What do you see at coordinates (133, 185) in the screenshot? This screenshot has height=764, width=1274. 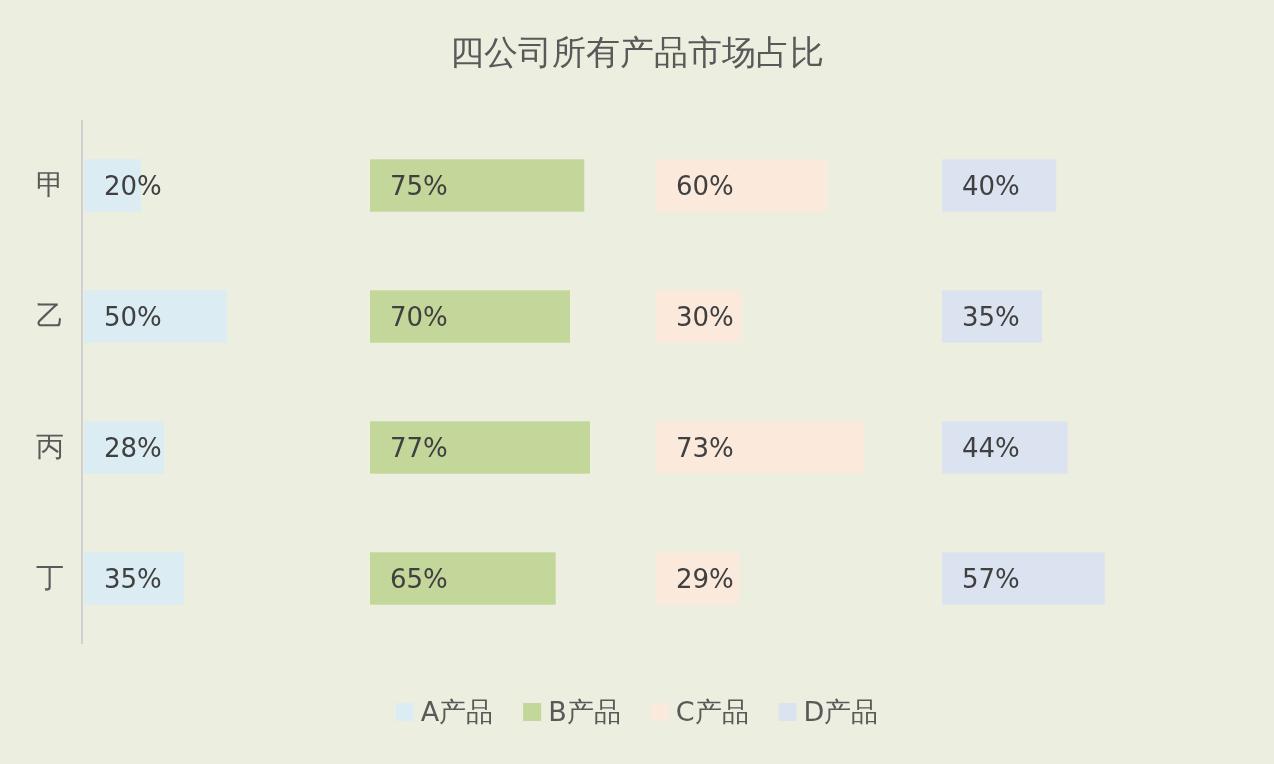 I see `data-label: 20%` at bounding box center [133, 185].